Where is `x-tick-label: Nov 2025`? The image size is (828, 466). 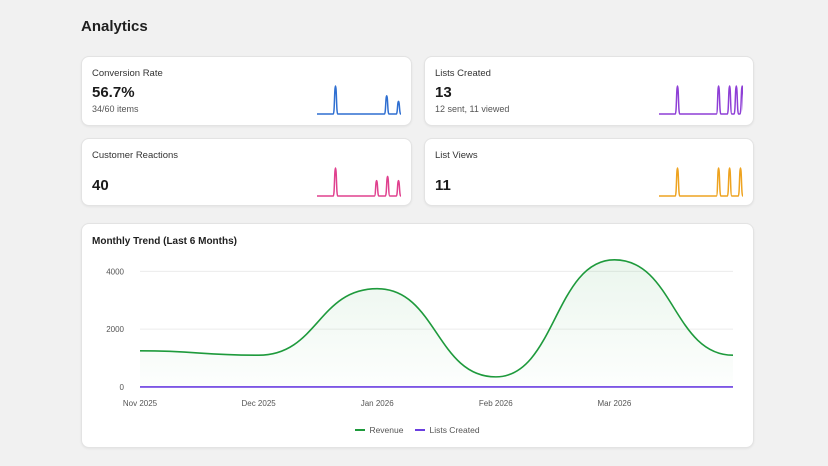 x-tick-label: Nov 2025 is located at coordinates (140, 403).